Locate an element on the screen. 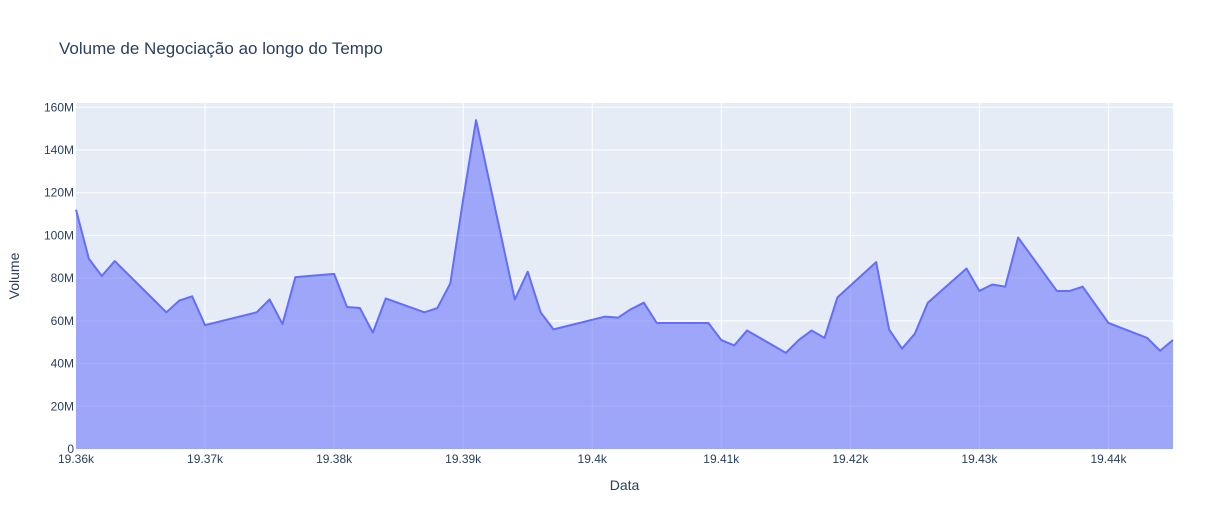  y-tick-labels: 0 20M 40M 60M 80M 100M 120M 140M 160M is located at coordinates (59, 278).